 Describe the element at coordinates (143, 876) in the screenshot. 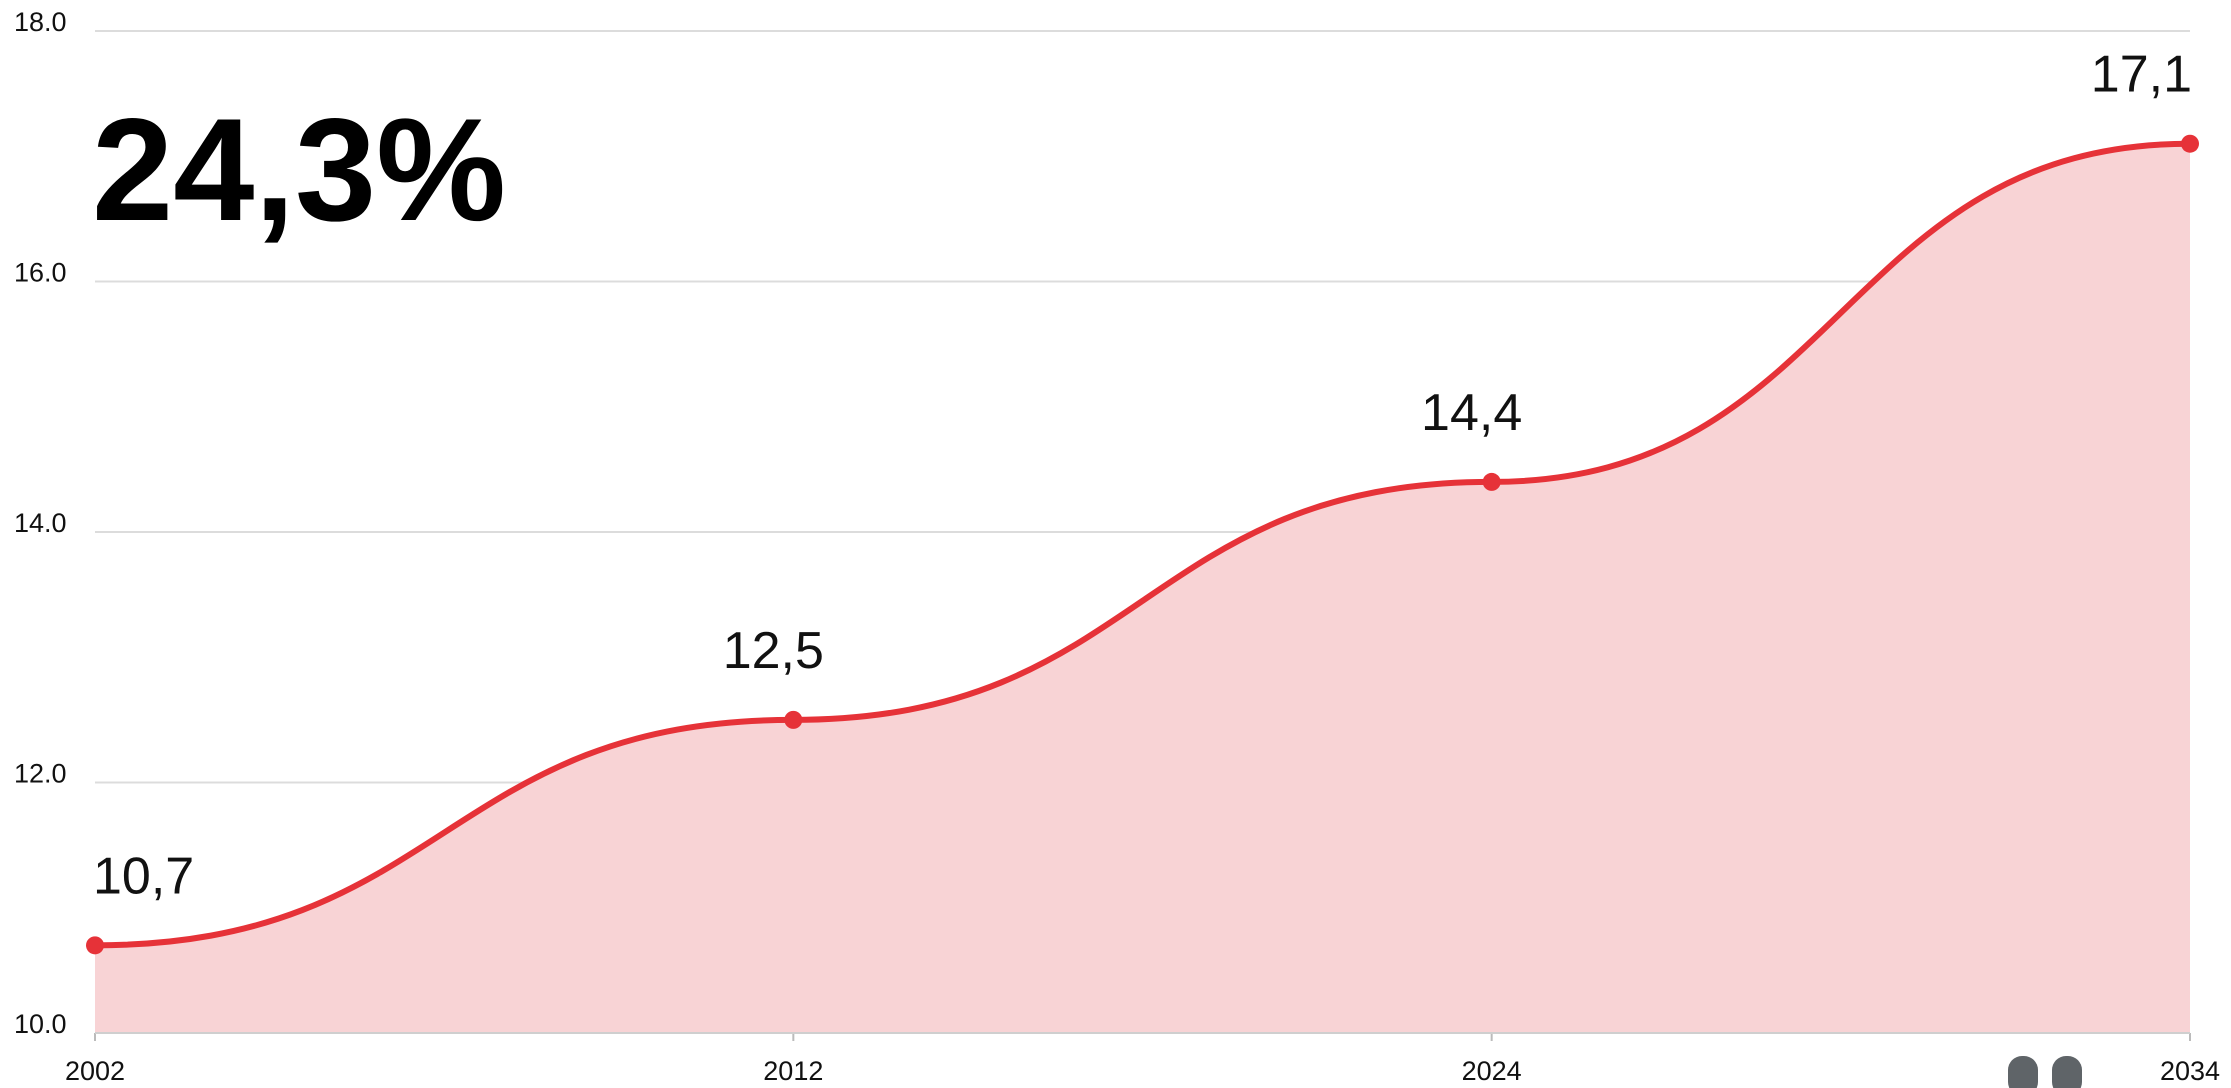

I see `value-label: 10,7` at that location.